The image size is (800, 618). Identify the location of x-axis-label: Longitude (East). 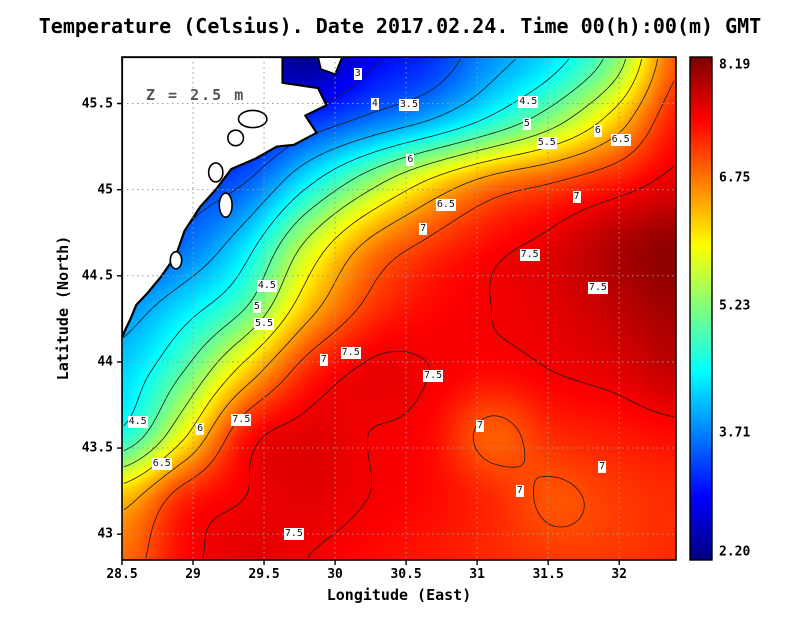
(399, 595).